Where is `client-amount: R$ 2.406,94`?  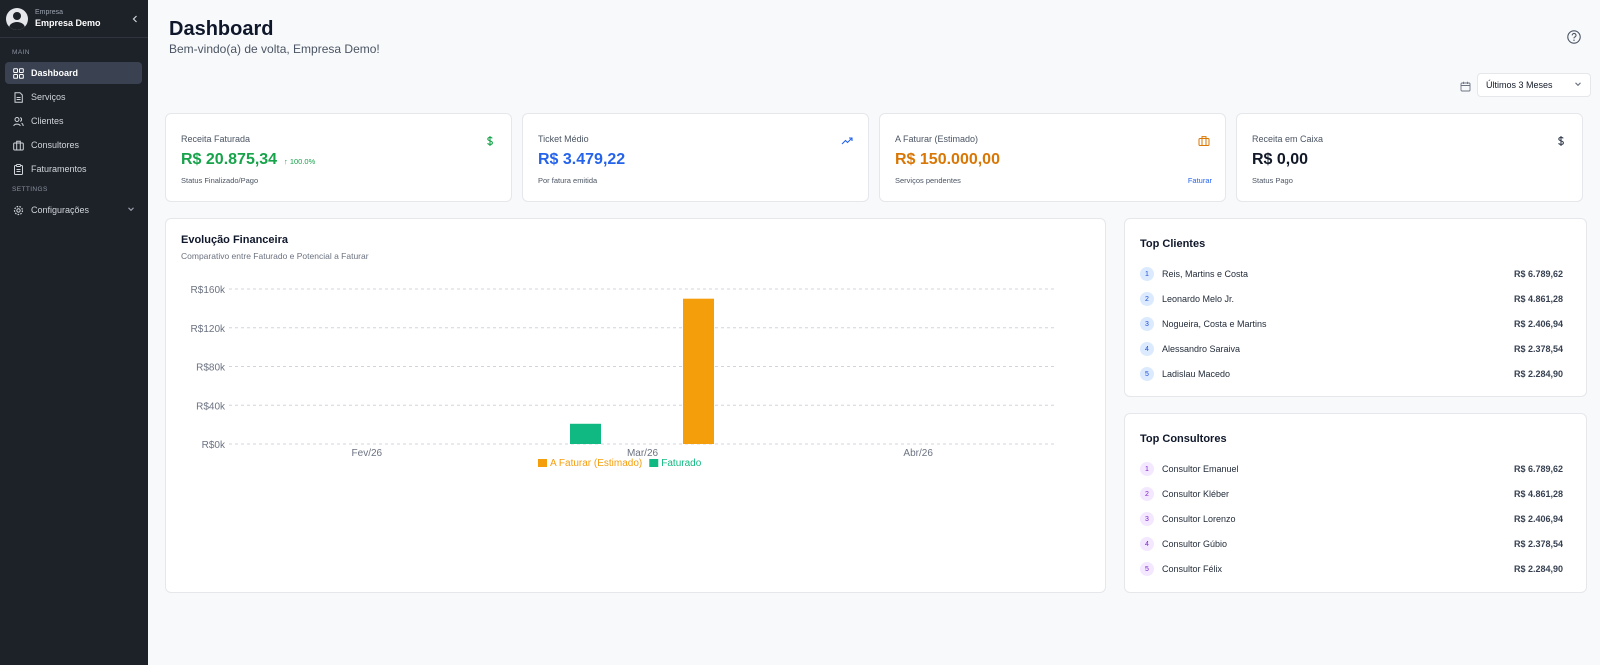
client-amount: R$ 2.406,94 is located at coordinates (1538, 324).